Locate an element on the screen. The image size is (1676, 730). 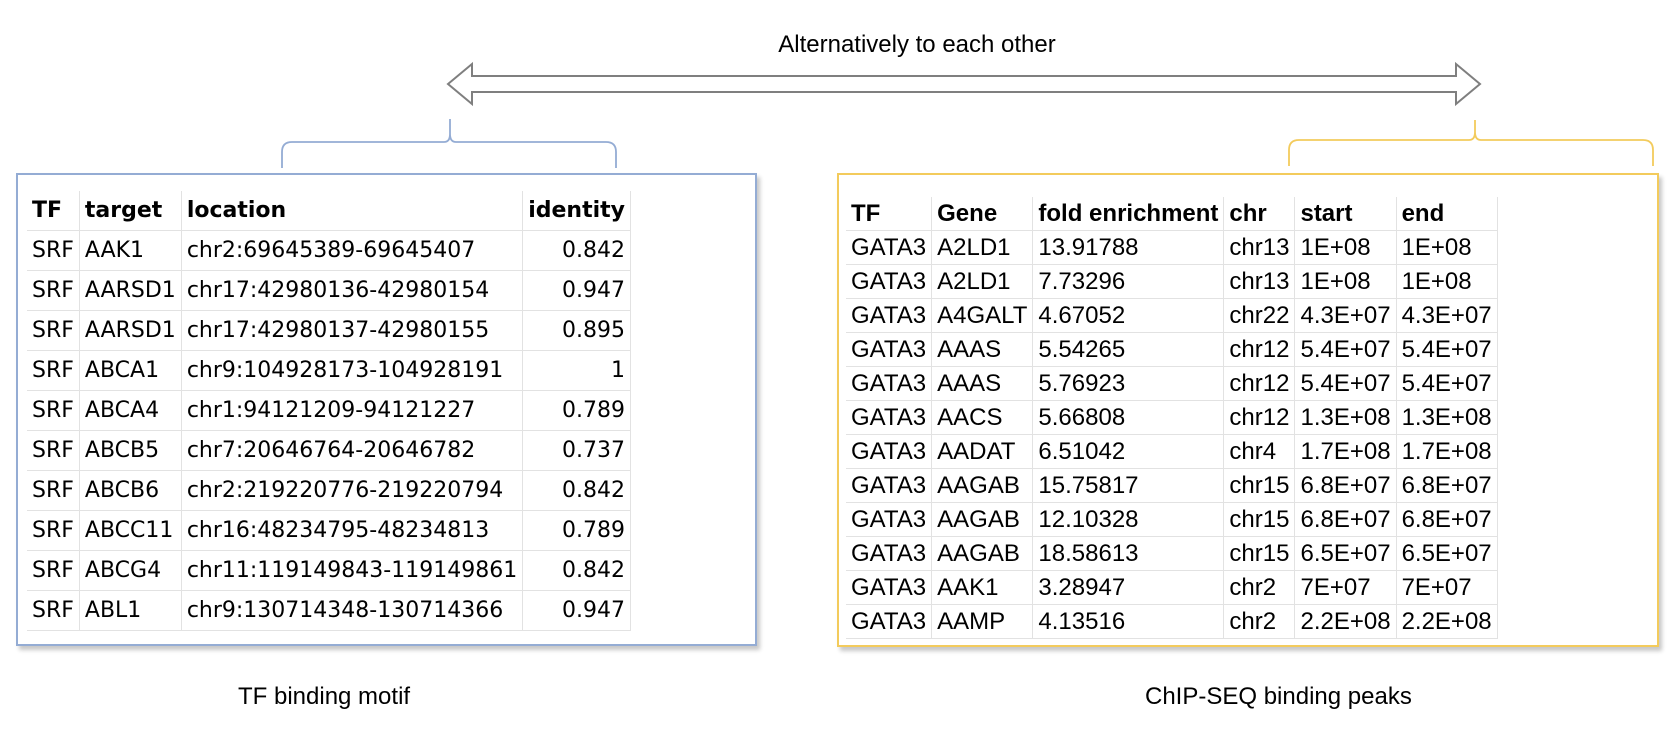
location-cell: chr2:69645389-69645407 is located at coordinates (352, 250).